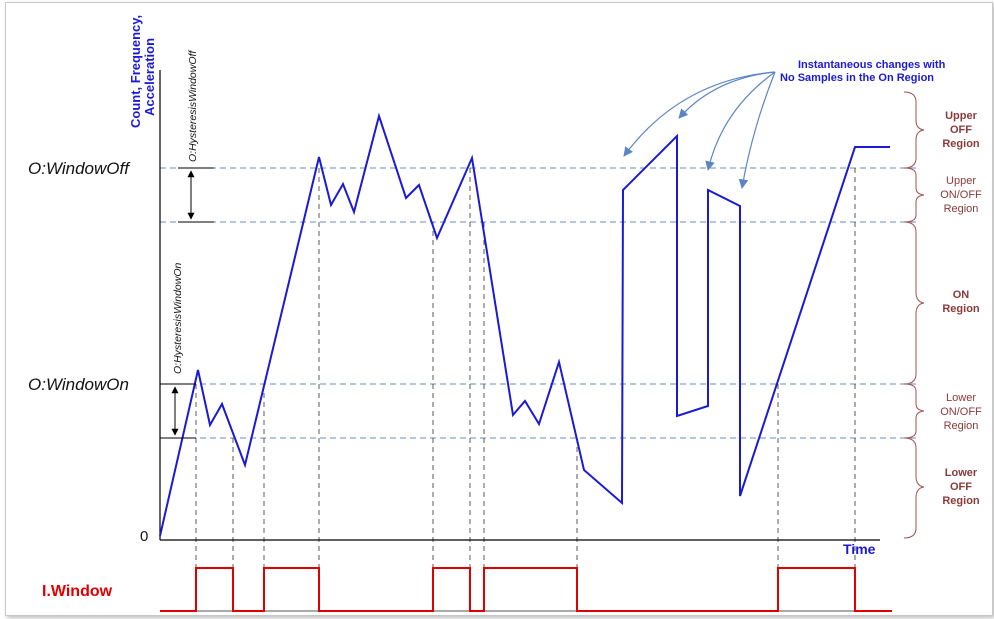  I want to click on origin-label: 0, so click(144, 536).